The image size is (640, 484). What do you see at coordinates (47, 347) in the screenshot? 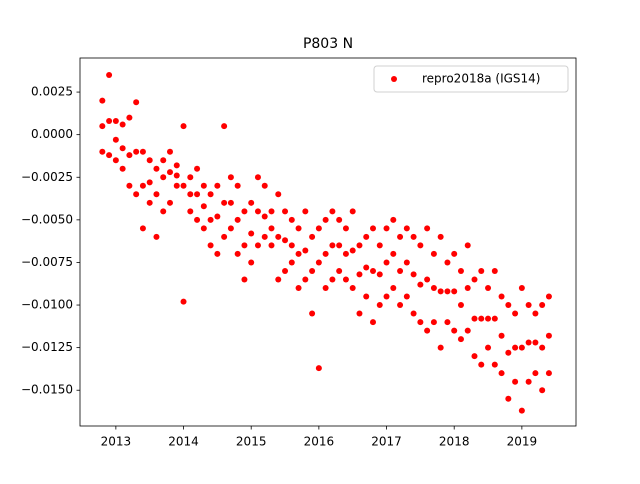
I see `y-tick-label: −0.0125` at bounding box center [47, 347].